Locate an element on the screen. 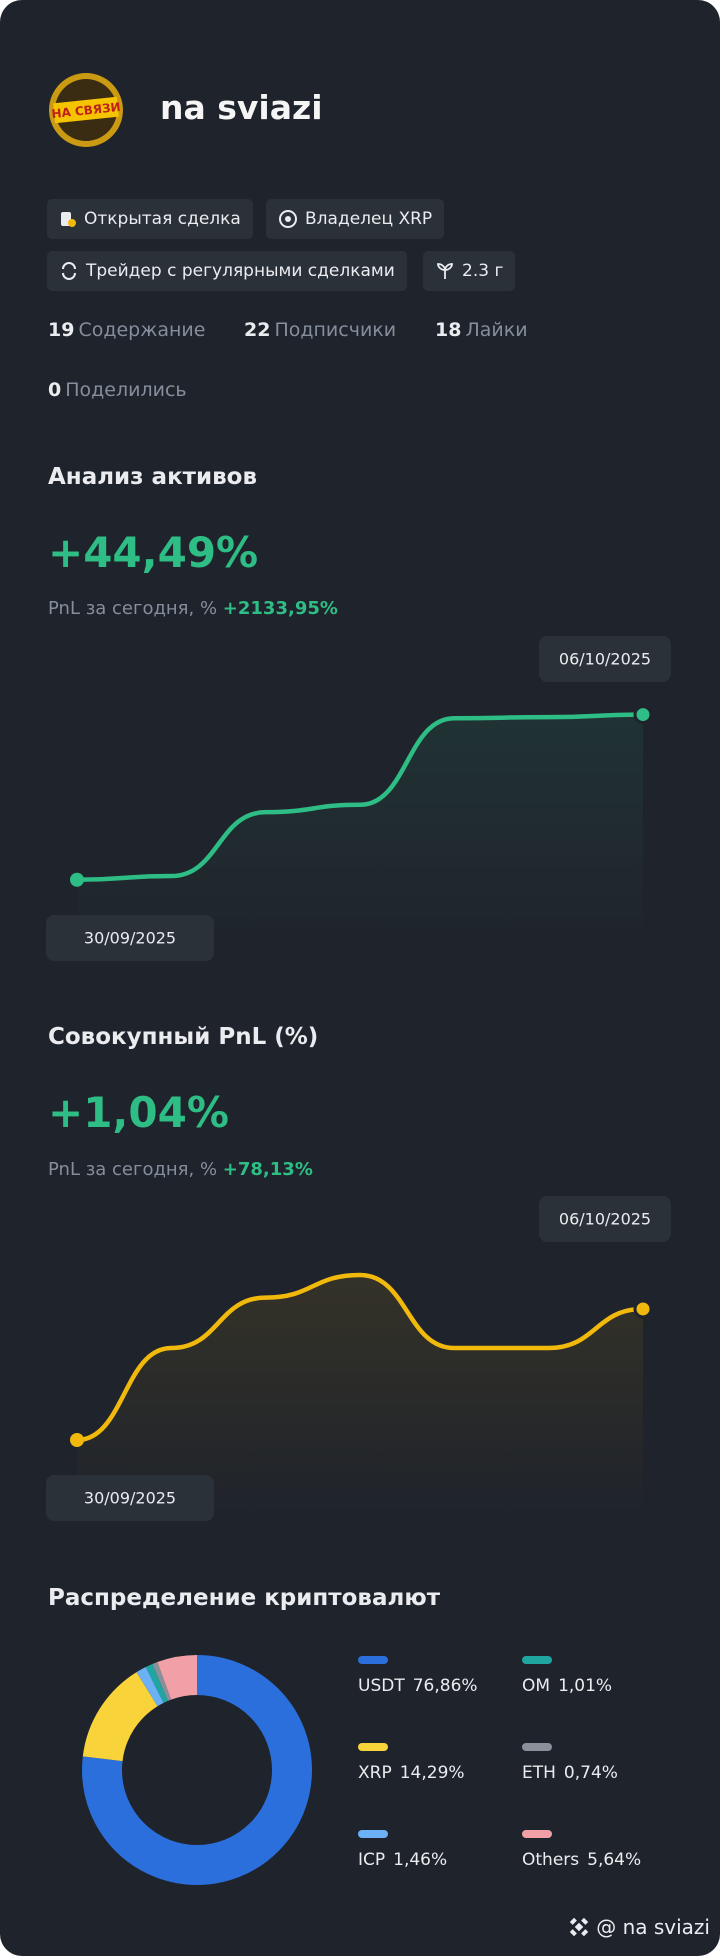  badge: 2.3 г is located at coordinates (469, 271).